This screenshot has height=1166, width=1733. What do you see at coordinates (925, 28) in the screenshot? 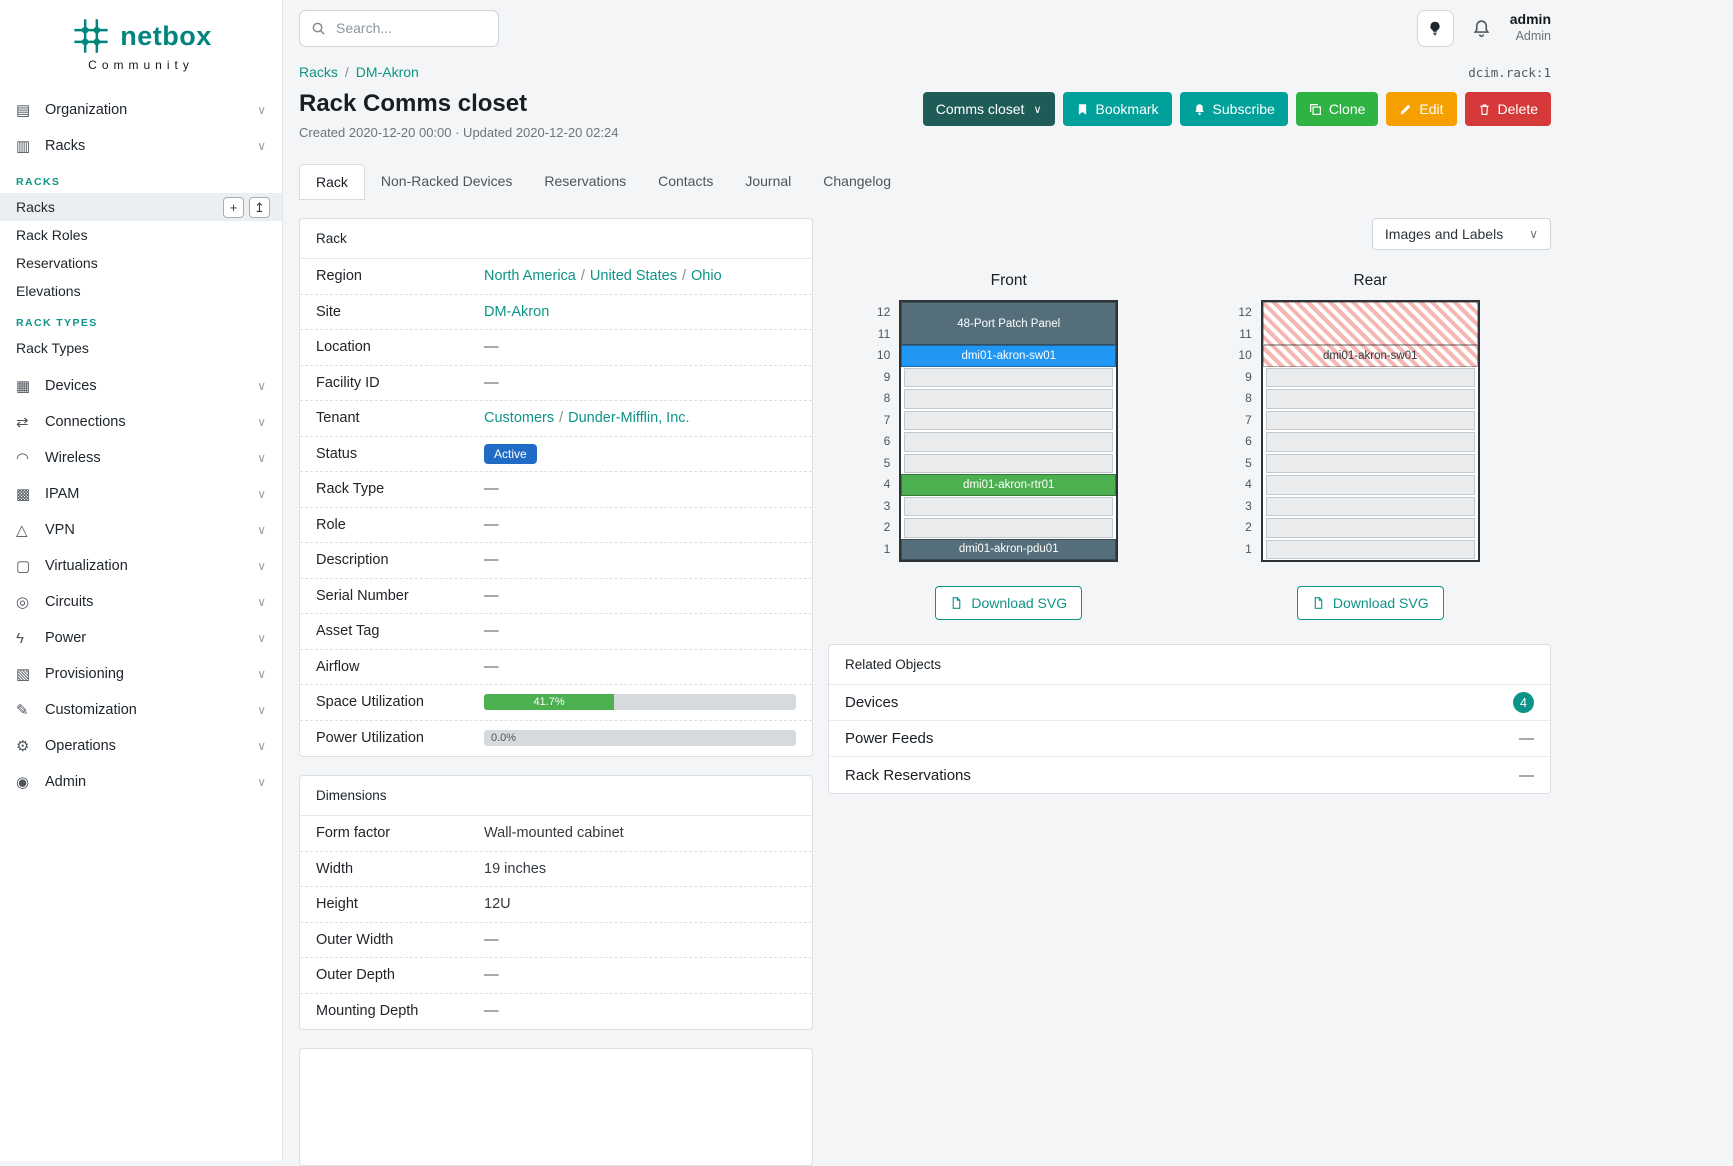
I see `topbar: admin Admin` at bounding box center [925, 28].